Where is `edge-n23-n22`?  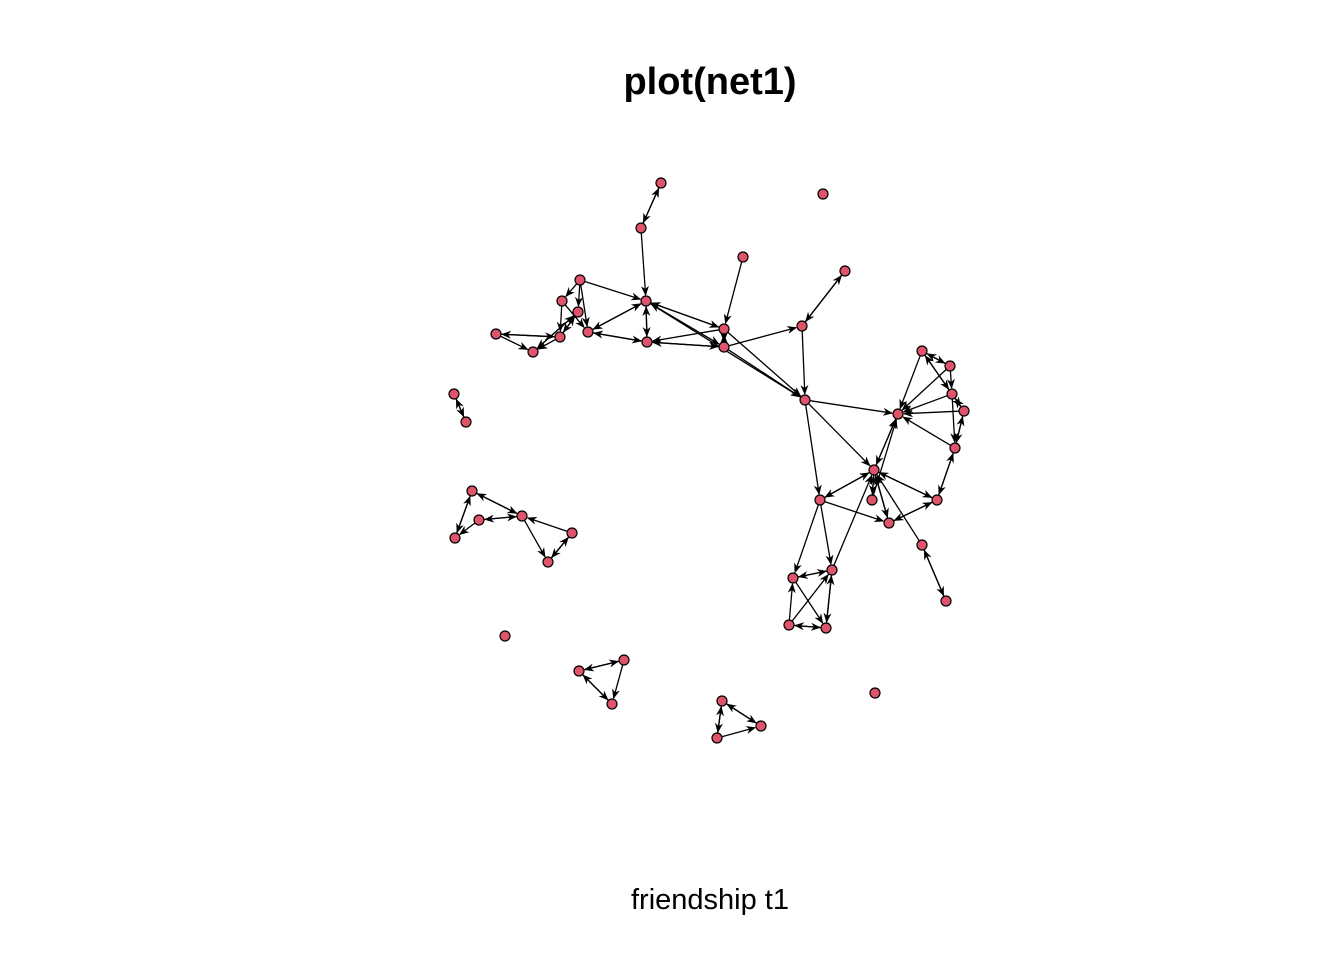 edge-n23-n22 is located at coordinates (959, 403).